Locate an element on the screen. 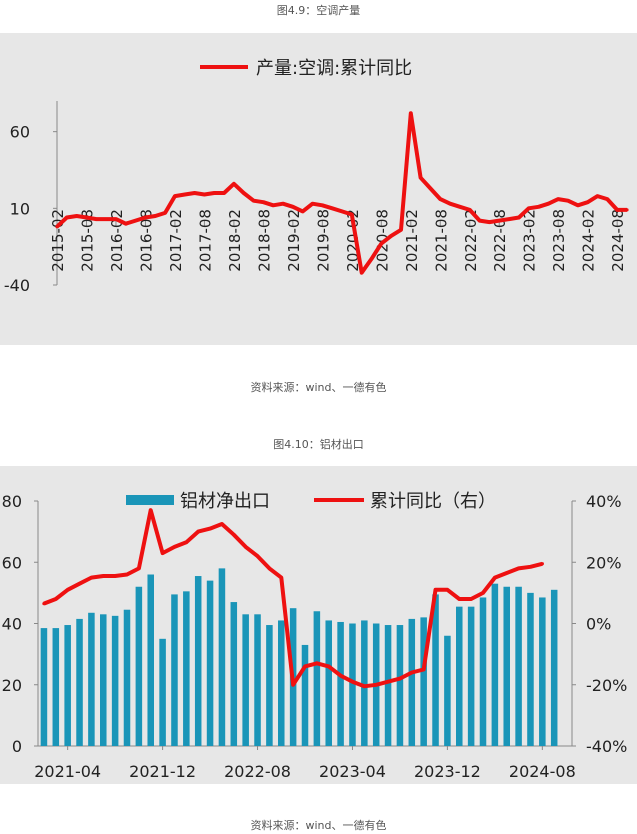  chart1-x-tick-label: 2017-08 is located at coordinates (205, 240).